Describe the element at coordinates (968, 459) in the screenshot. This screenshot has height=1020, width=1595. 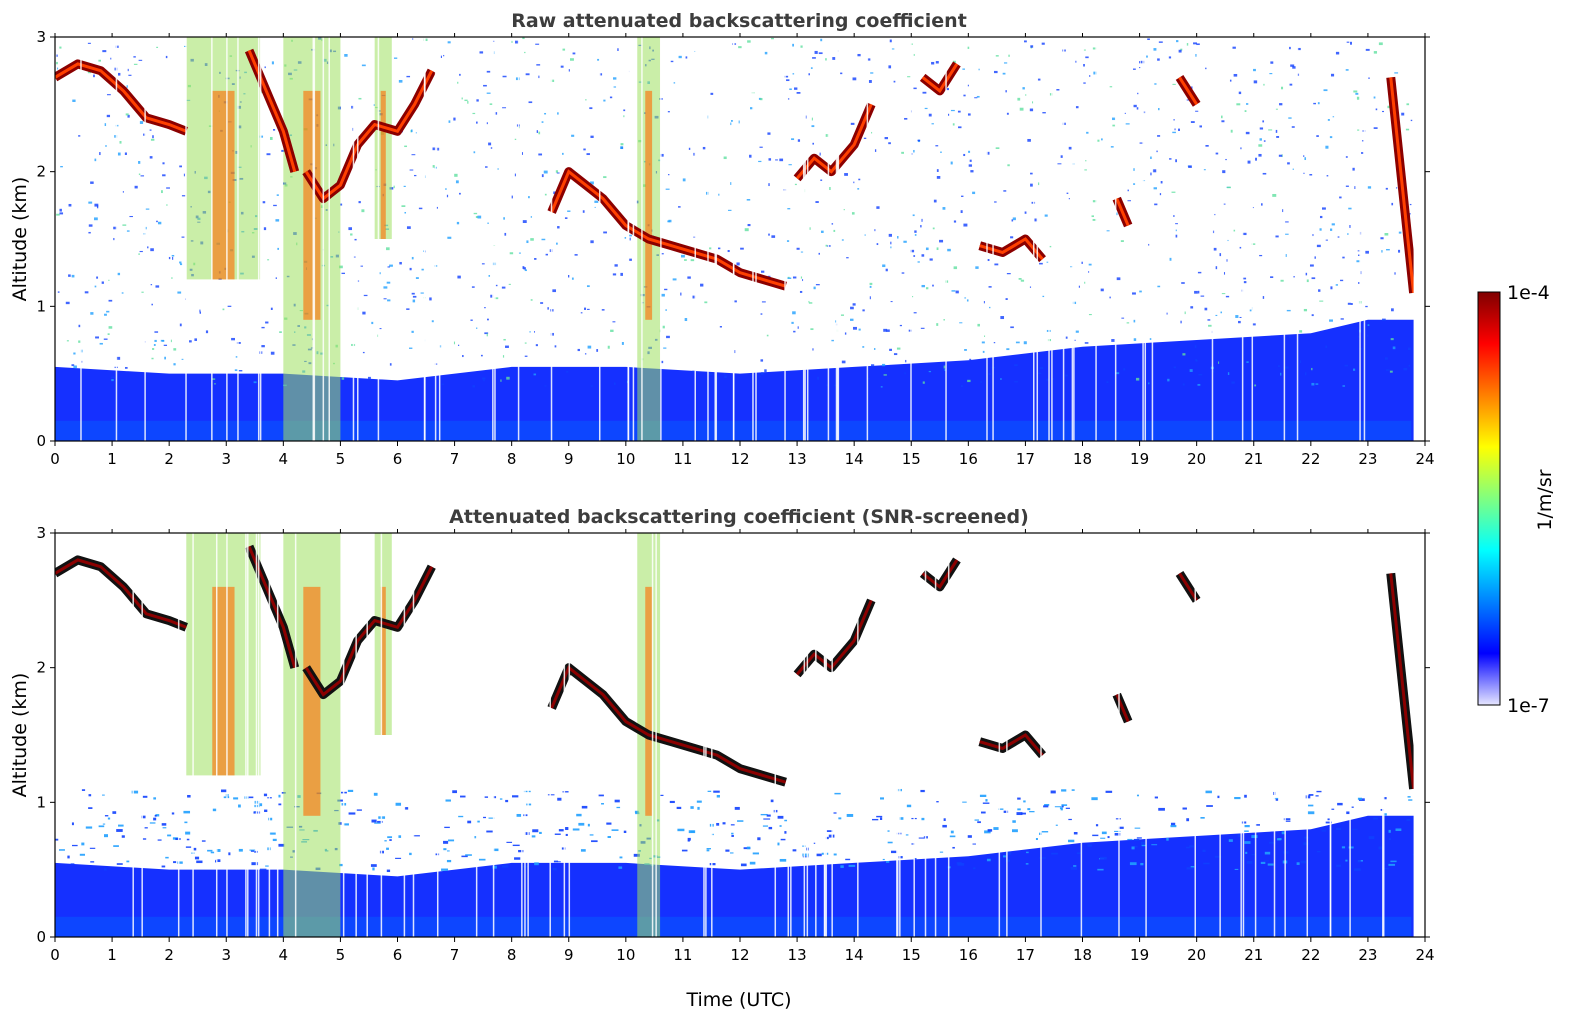
I see `x-tick-label: 16` at that location.